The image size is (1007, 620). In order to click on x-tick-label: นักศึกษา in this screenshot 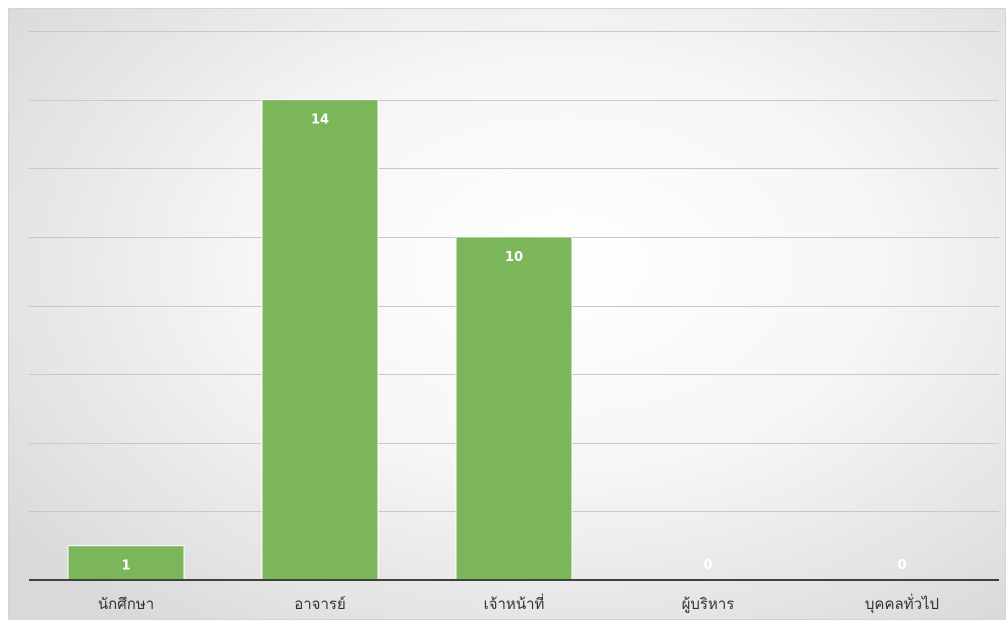, I will do `click(126, 604)`.